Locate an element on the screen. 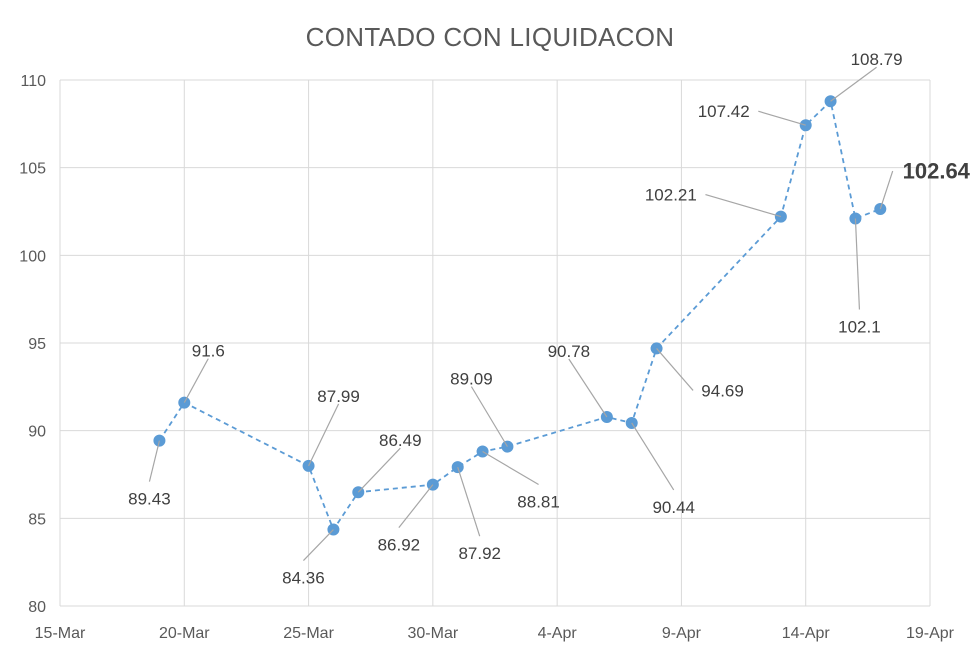 The height and width of the screenshot is (656, 980). data-label: 90.78 is located at coordinates (569, 351).